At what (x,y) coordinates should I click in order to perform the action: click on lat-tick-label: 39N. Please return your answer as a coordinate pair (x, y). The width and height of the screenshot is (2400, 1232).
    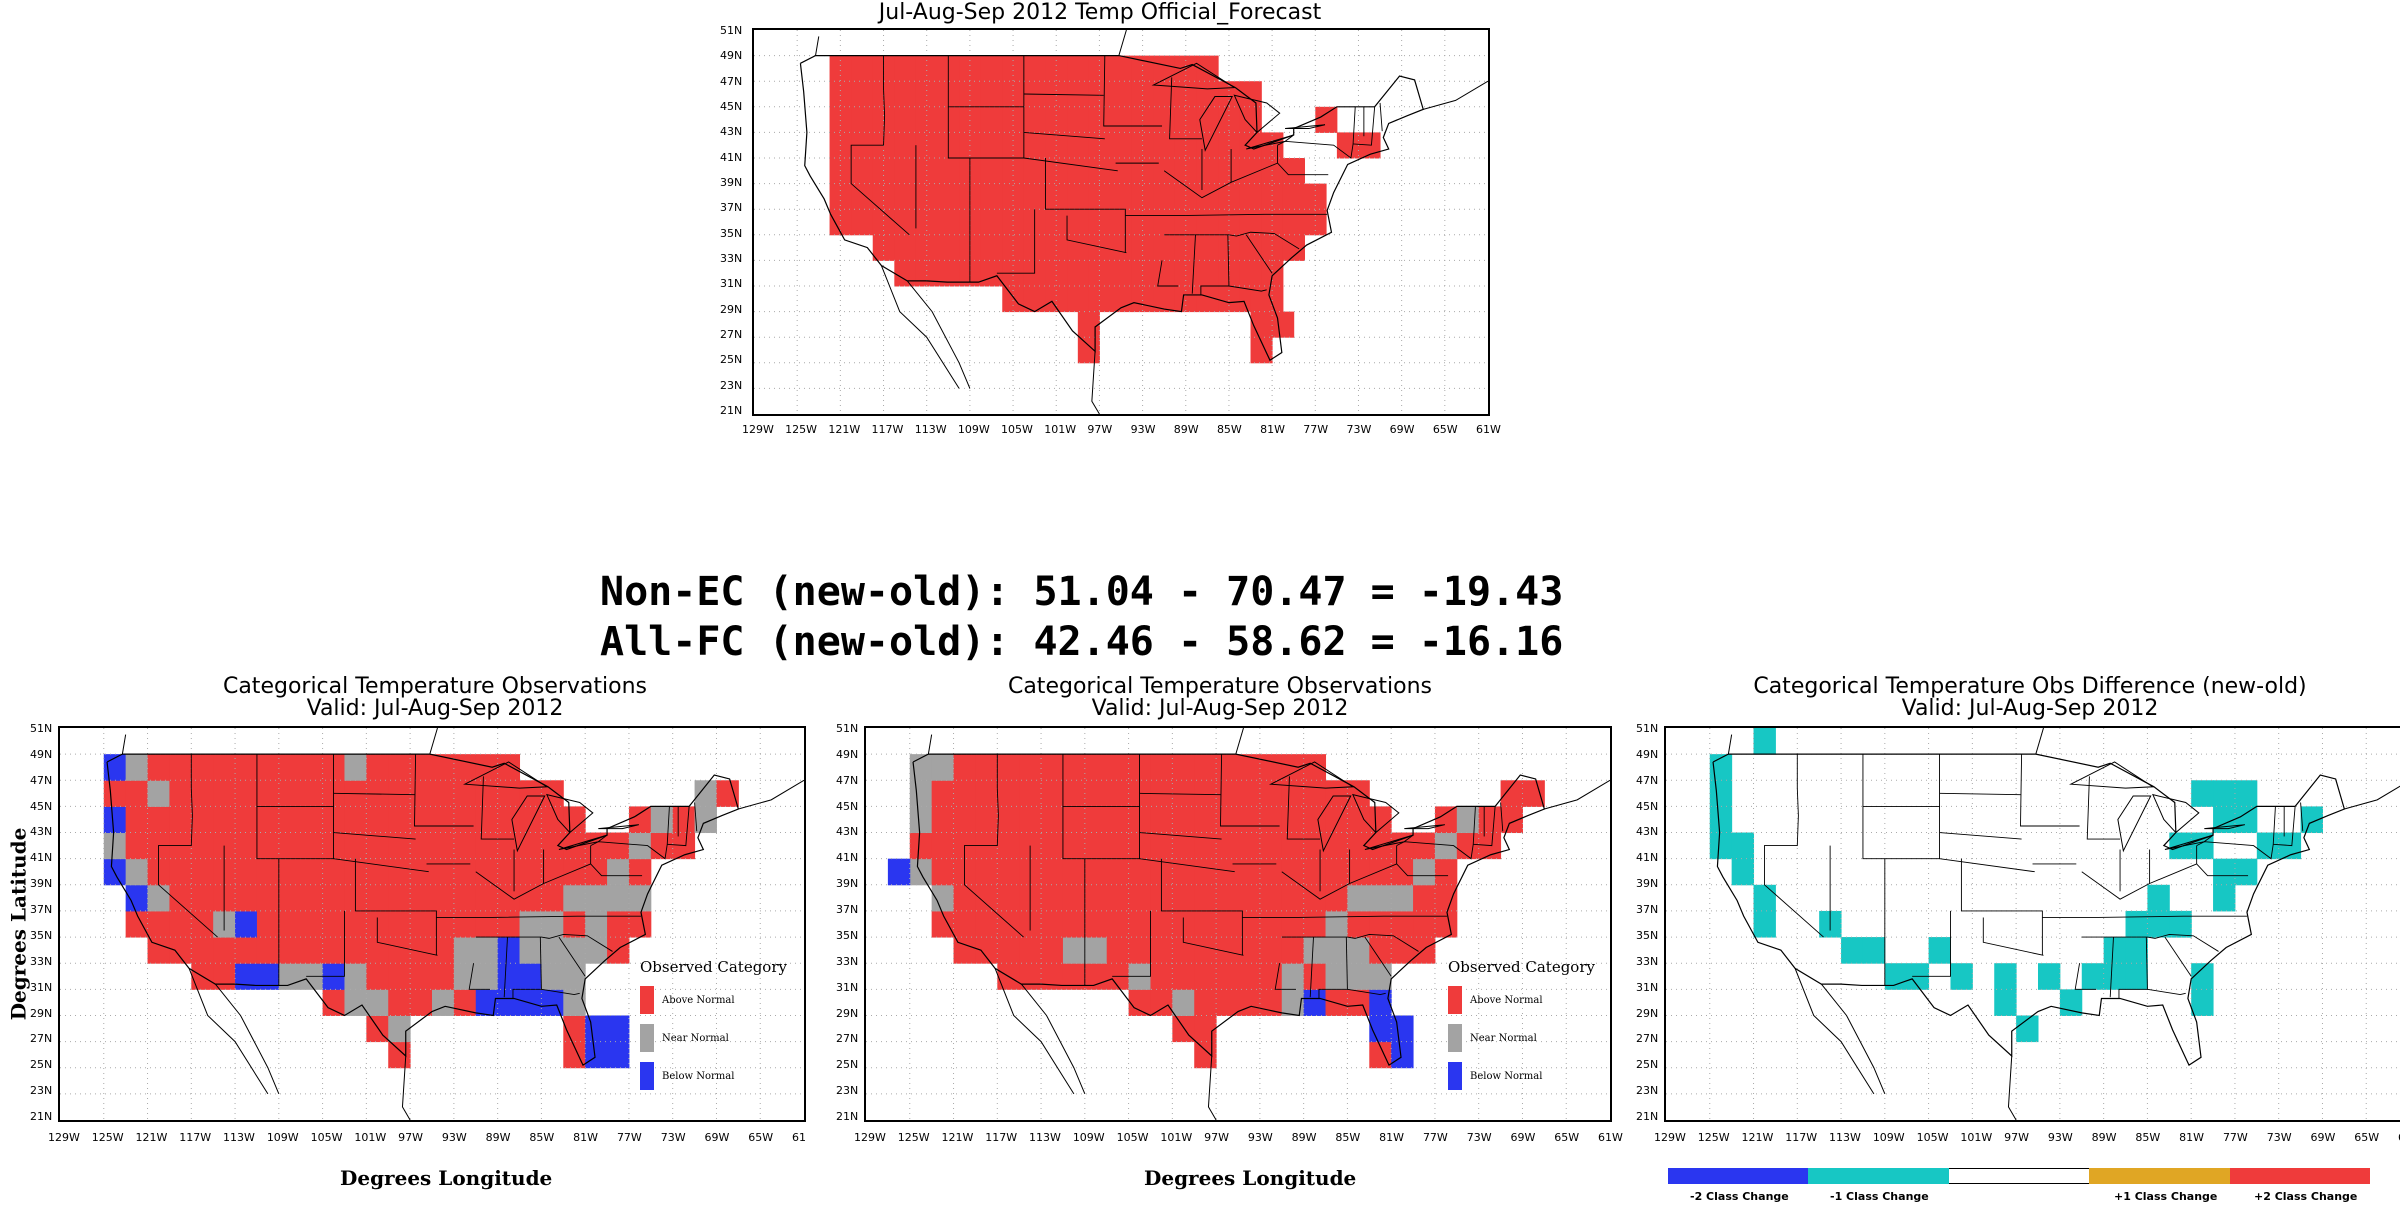
    Looking at the image, I should click on (847, 884).